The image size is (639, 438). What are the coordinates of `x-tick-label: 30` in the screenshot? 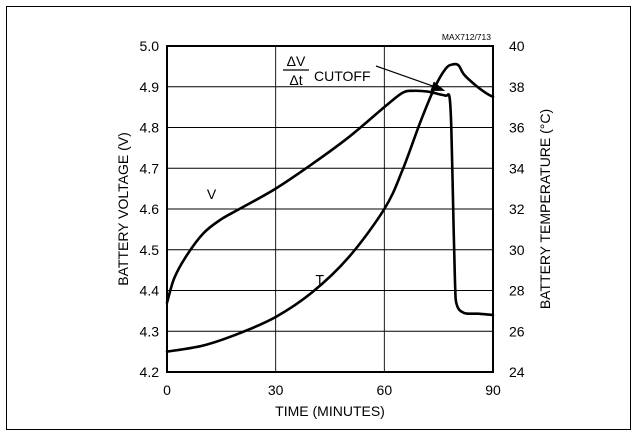 It's located at (276, 390).